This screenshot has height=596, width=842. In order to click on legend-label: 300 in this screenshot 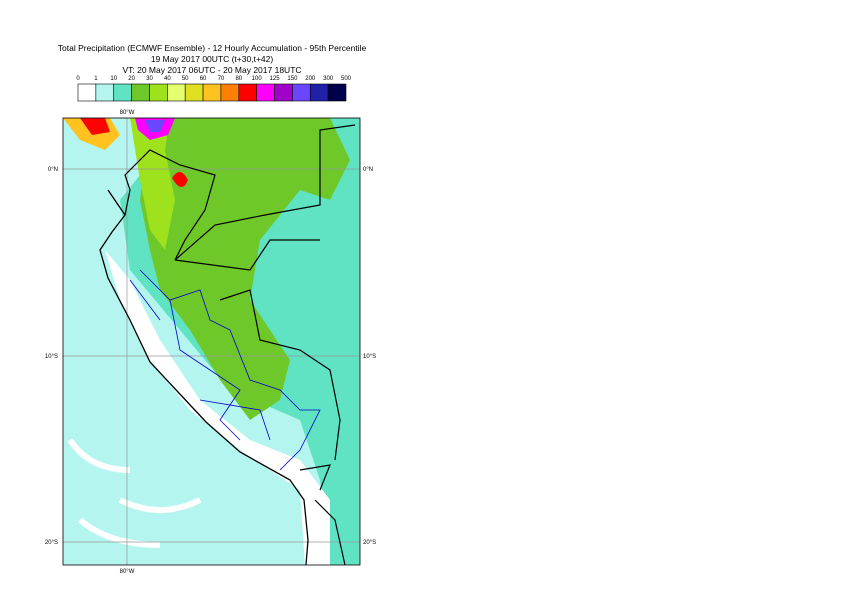, I will do `click(328, 79)`.